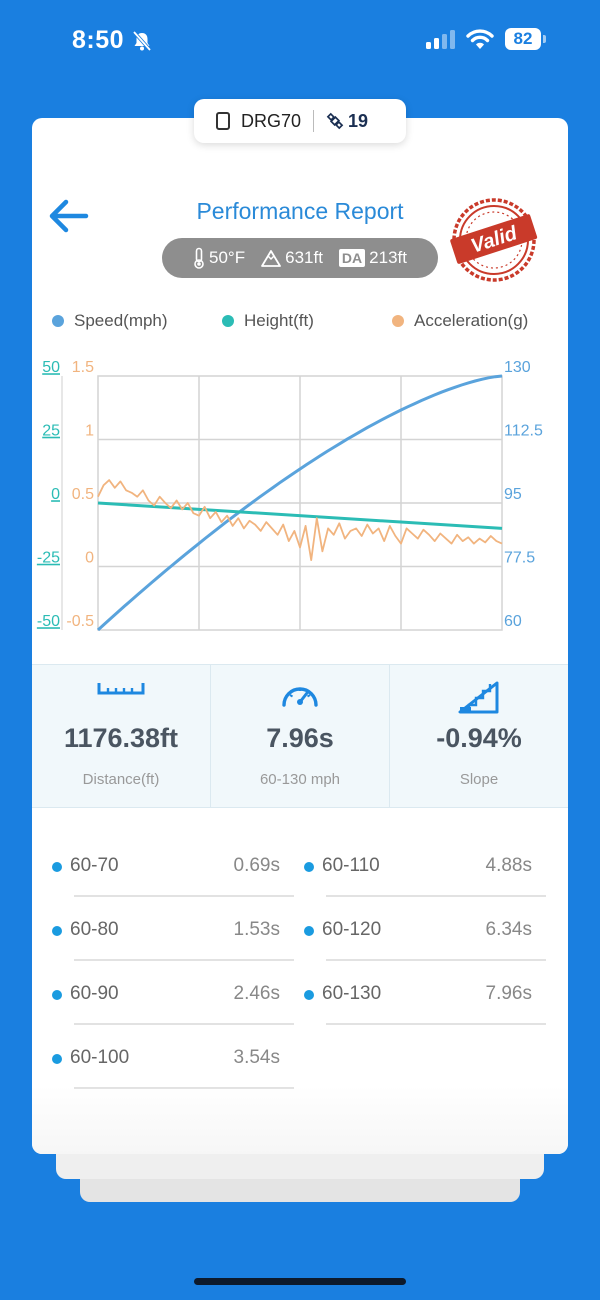 The width and height of the screenshot is (600, 1300). Describe the element at coordinates (479, 779) in the screenshot. I see `slope-label: Slope` at that location.